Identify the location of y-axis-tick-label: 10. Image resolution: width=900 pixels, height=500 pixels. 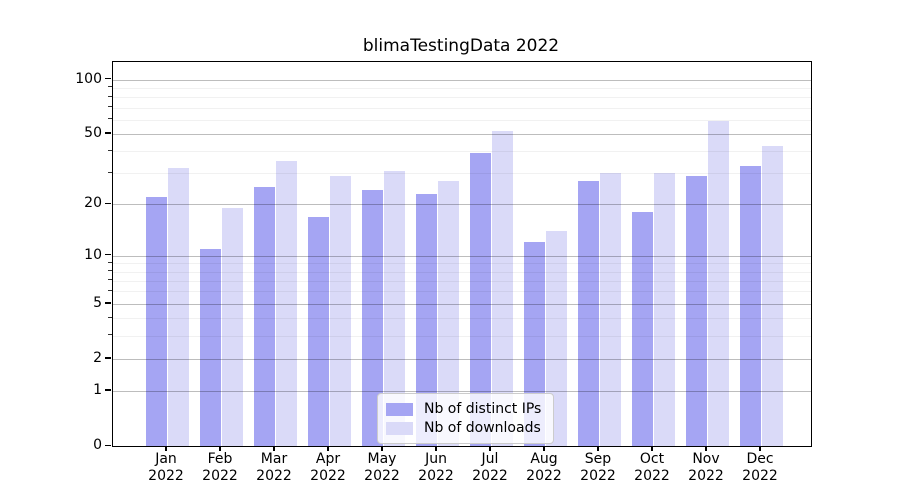
(93, 254).